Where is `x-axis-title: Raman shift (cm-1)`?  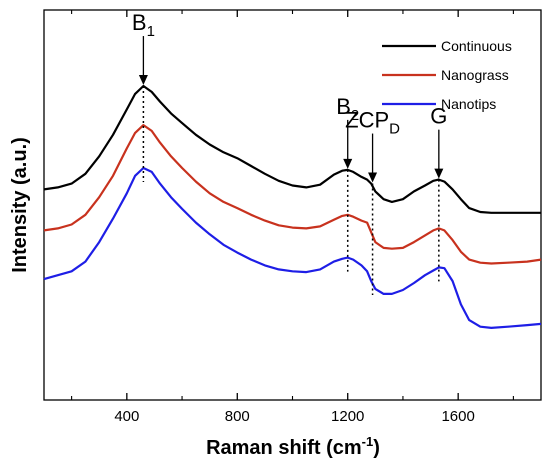 x-axis-title: Raman shift (cm-1) is located at coordinates (293, 446).